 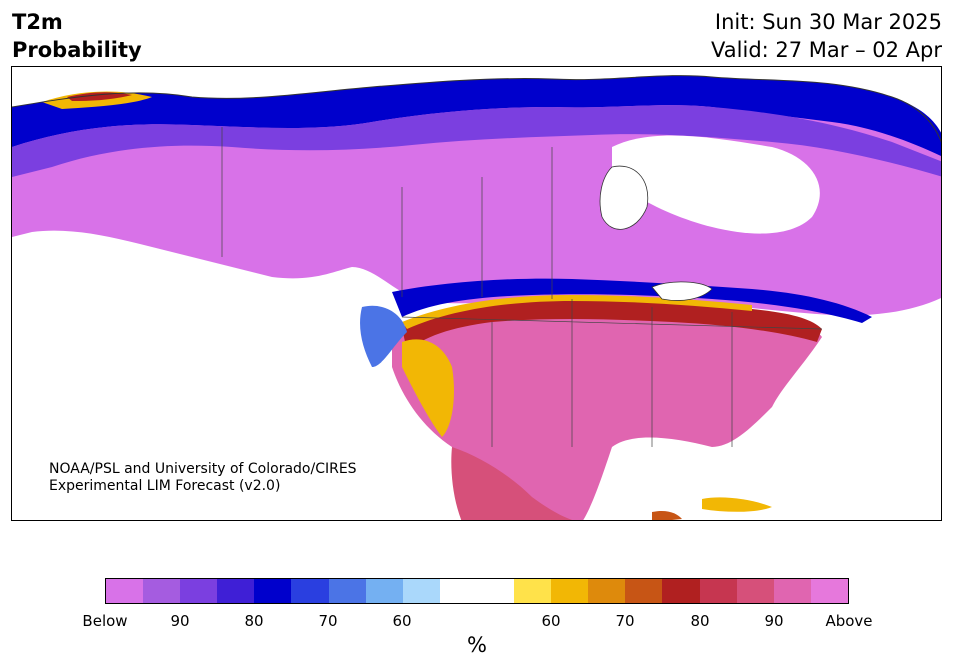 I want to click on border-cold-band, so click(x=632, y=300).